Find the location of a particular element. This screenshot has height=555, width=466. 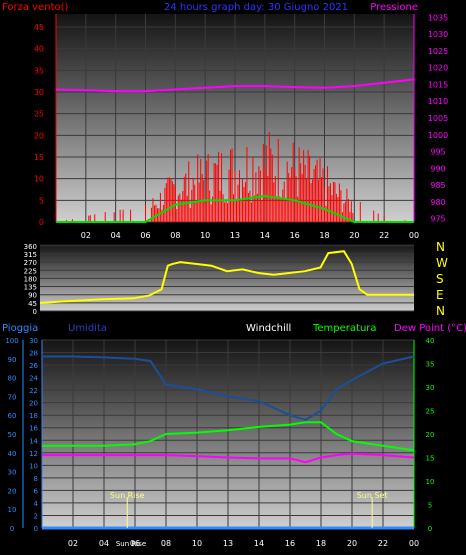

x-tick-label-bottom: 10 is located at coordinates (197, 543).